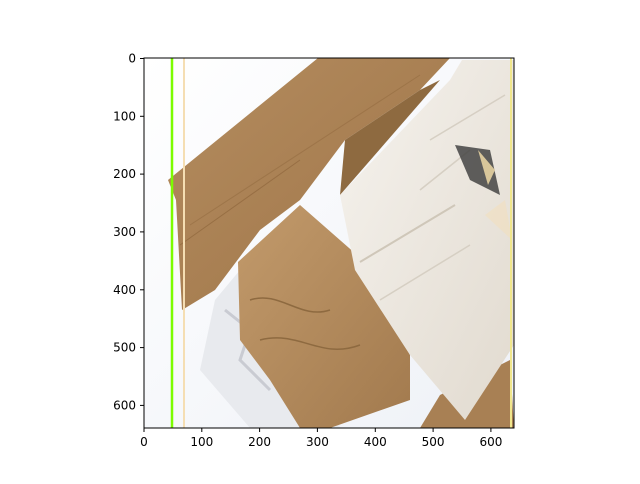 Image resolution: width=640 pixels, height=484 pixels. I want to click on y-tick-label: 600, so click(124, 405).